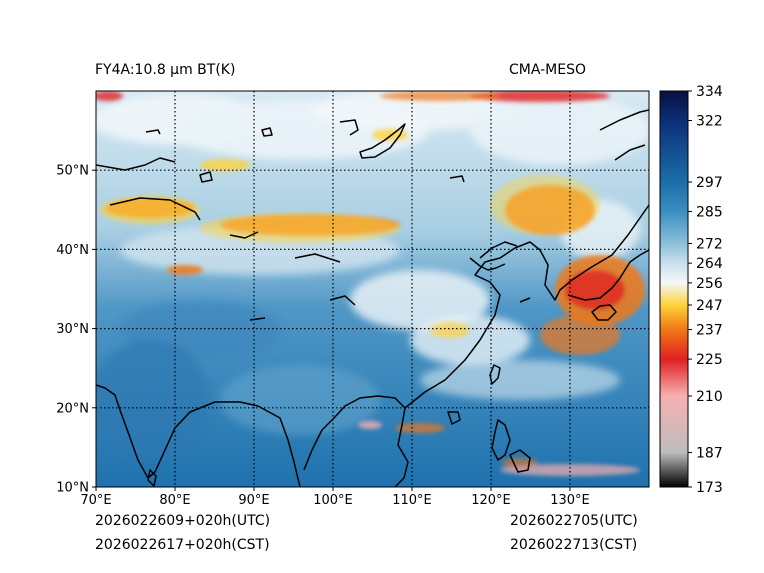  I want to click on longitude-axis: 70°E 80°E 90°E 100°E 110°E 120°E 130°E, so click(335, 497).